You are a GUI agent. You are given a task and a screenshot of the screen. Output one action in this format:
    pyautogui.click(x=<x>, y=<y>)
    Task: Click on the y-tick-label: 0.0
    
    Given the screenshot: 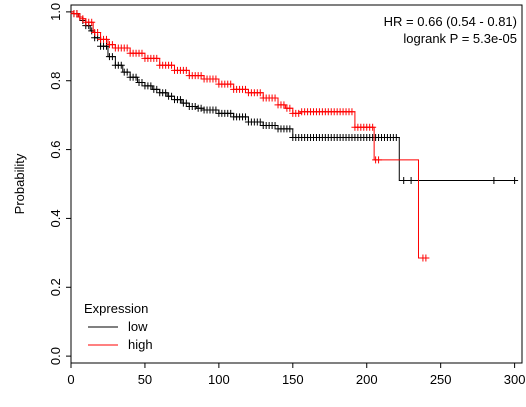 What is the action you would take?
    pyautogui.click(x=55, y=356)
    